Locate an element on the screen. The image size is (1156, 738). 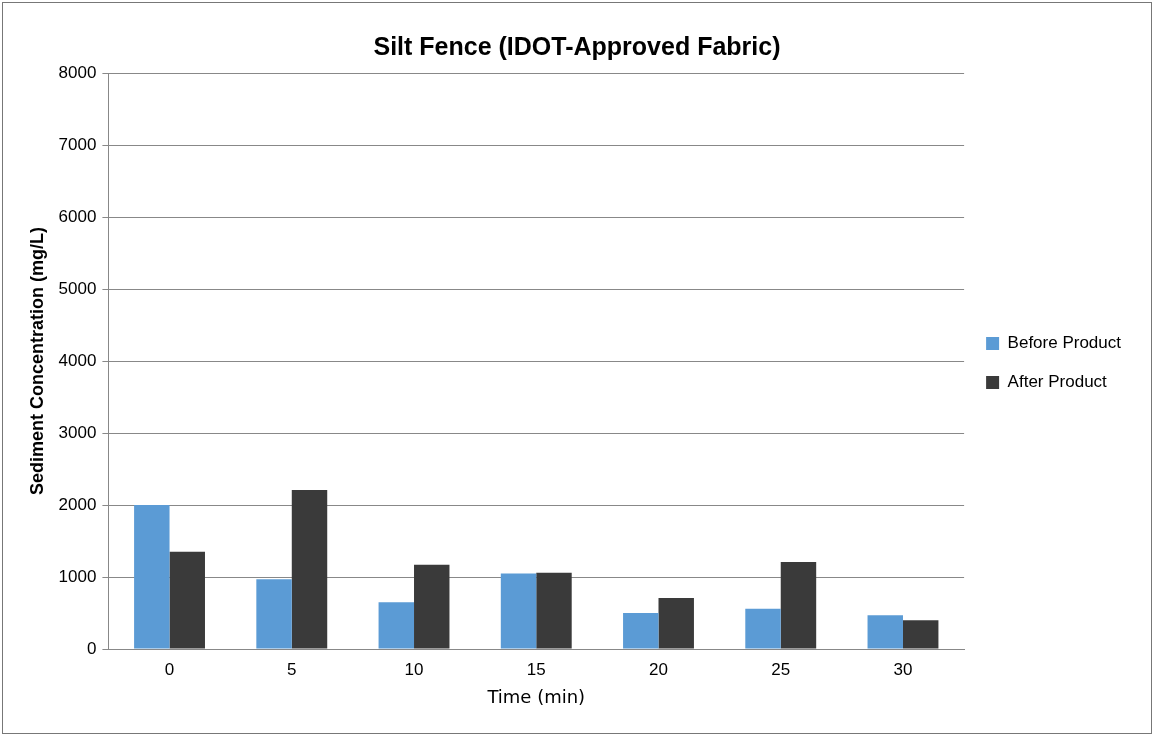
x-tick-label: 20 is located at coordinates (658, 669).